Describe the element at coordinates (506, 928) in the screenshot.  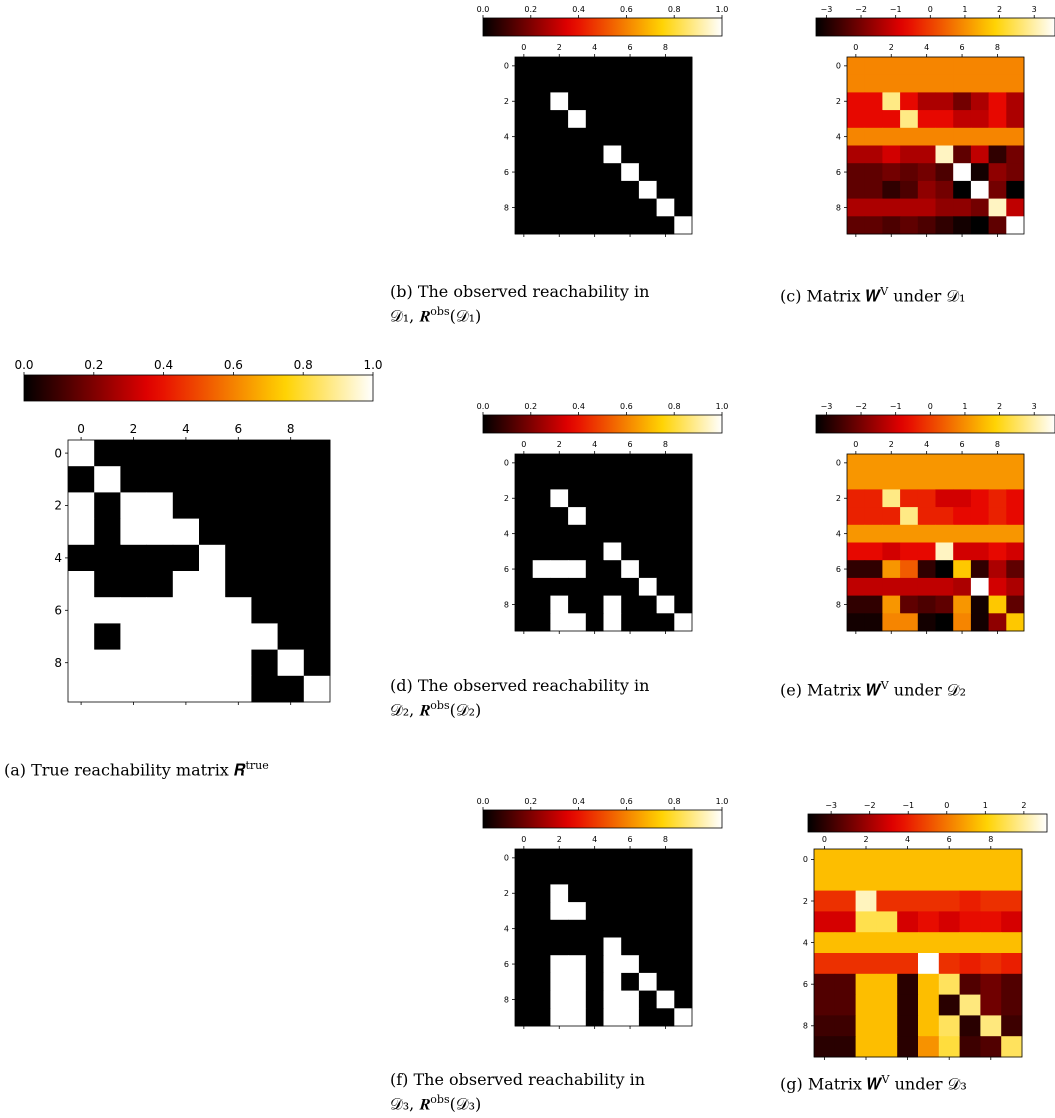
I see `y-tick-label-f: 4` at that location.